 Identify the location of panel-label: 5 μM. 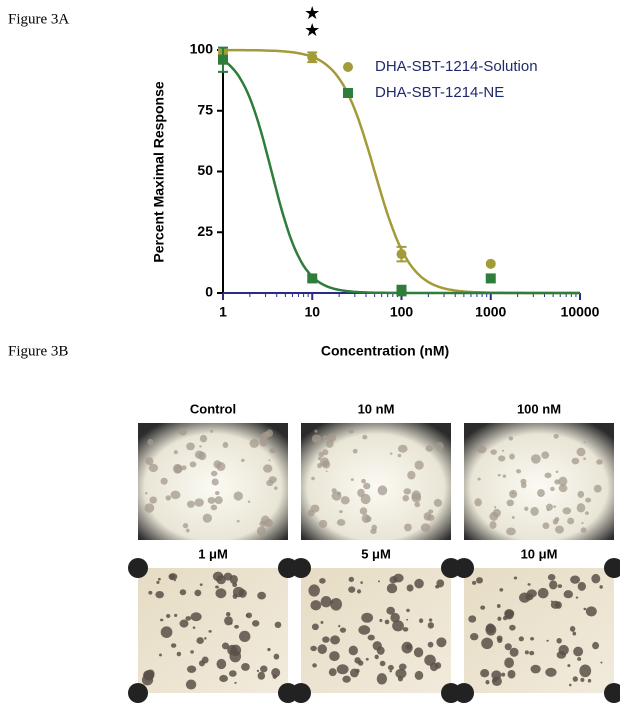
(376, 553).